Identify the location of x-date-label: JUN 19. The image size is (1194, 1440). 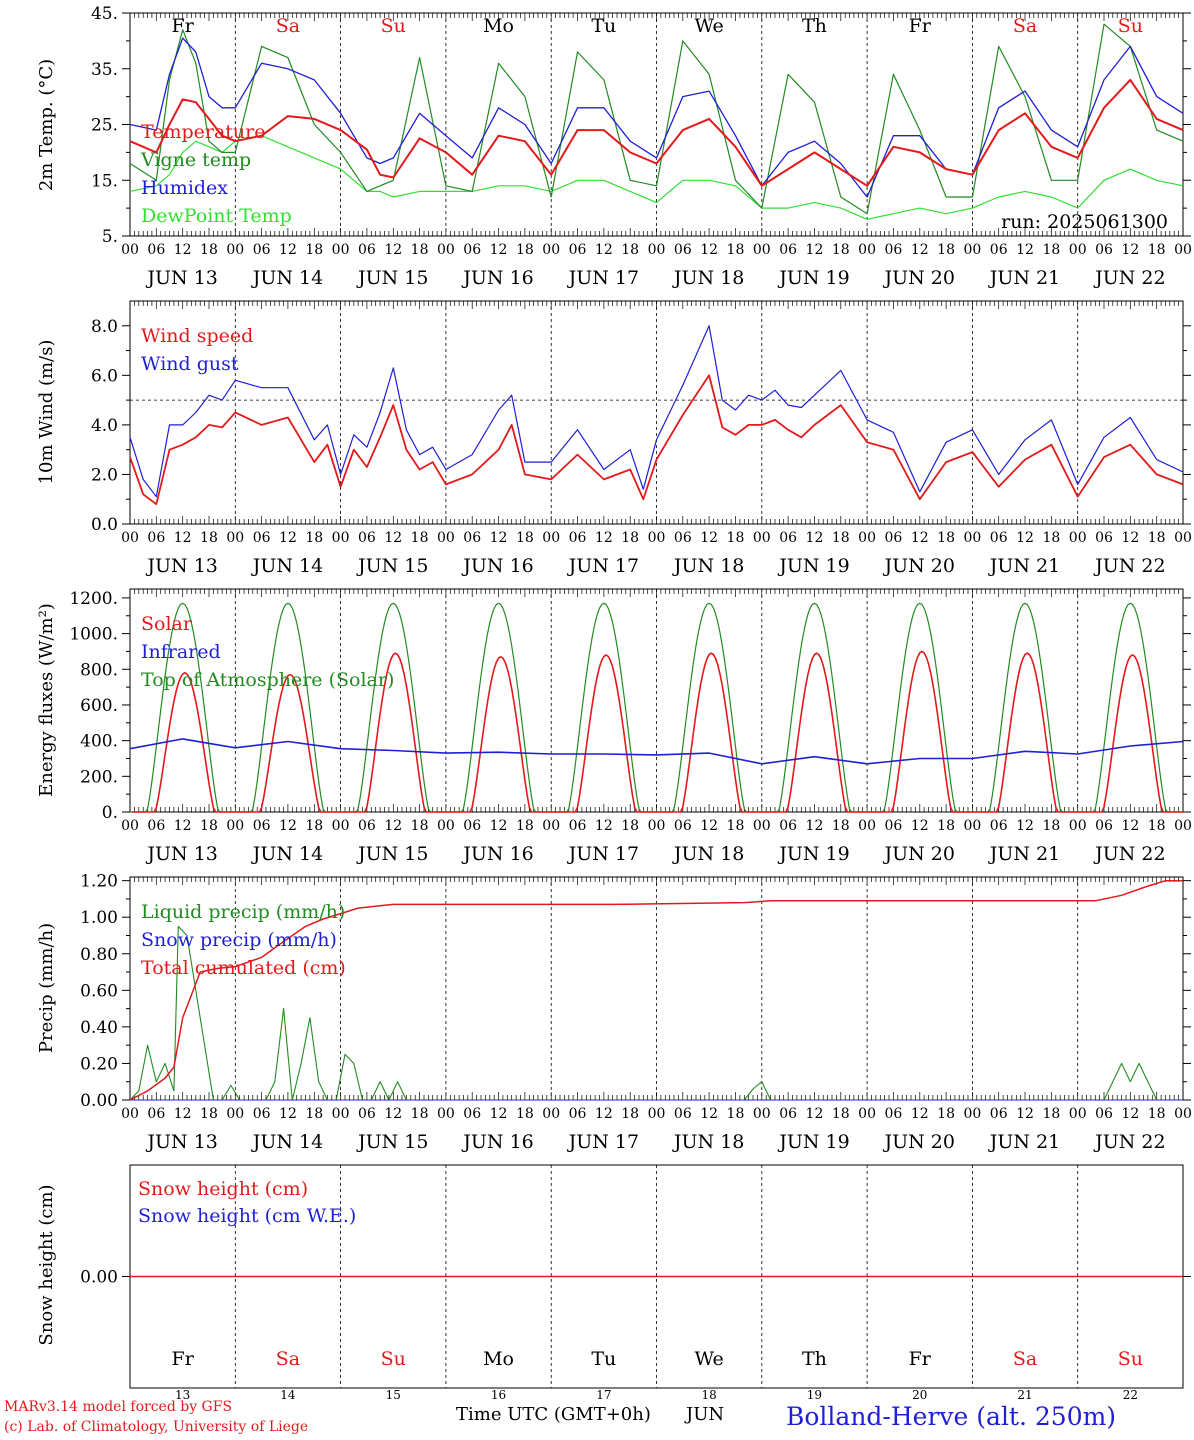
(813, 1142).